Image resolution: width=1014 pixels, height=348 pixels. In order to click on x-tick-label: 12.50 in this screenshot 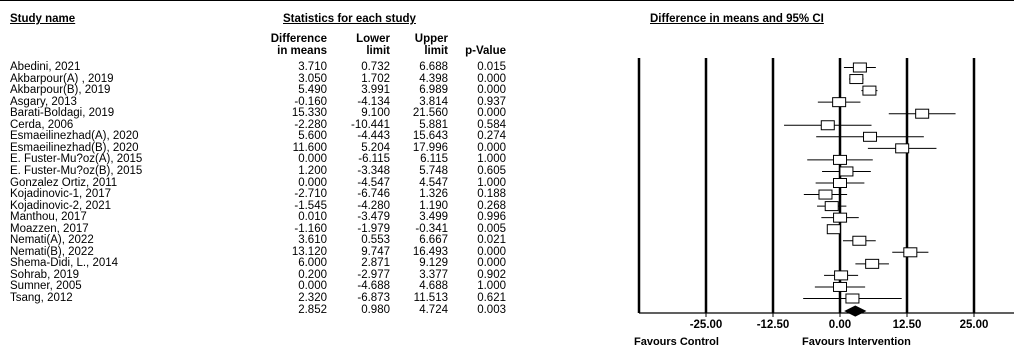, I will do `click(907, 325)`.